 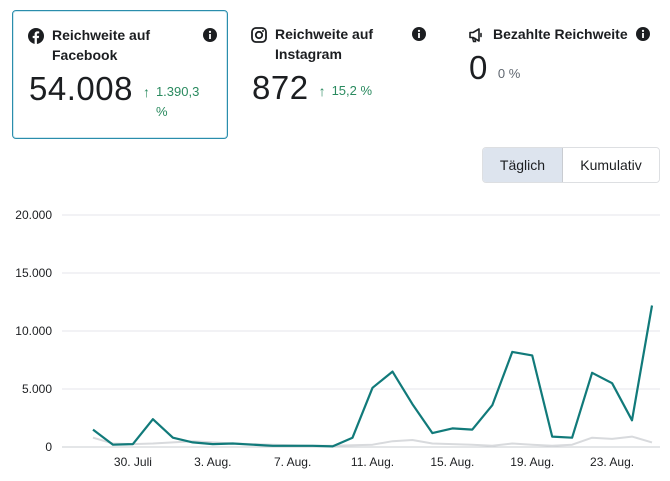 What do you see at coordinates (212, 462) in the screenshot?
I see `x-tick-label: 3. Aug.` at bounding box center [212, 462].